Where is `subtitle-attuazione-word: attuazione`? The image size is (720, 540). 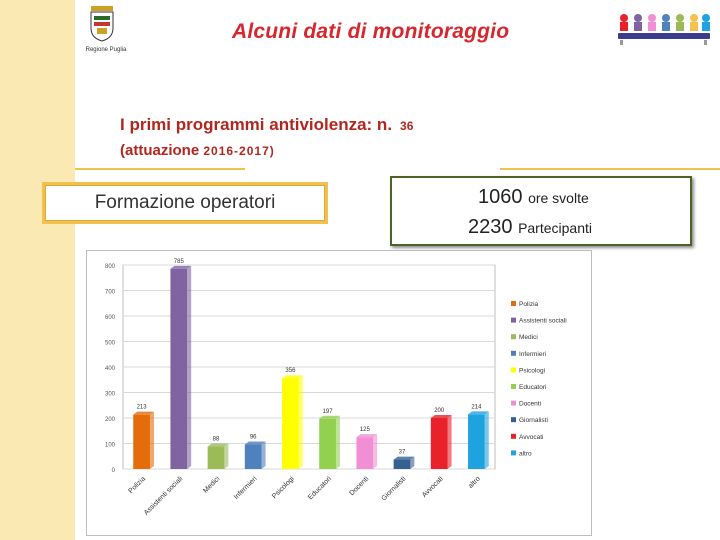
subtitle-attuazione-word: attuazione is located at coordinates (162, 150).